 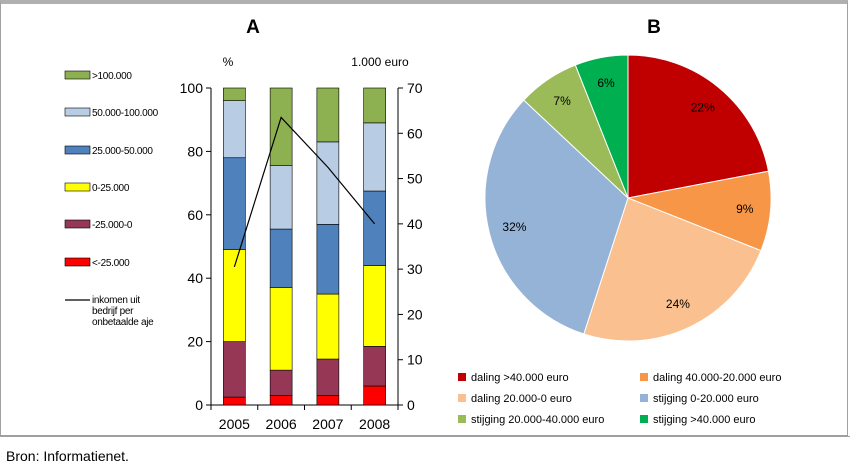 What do you see at coordinates (415, 314) in the screenshot?
I see `right-tick-label: 20` at bounding box center [415, 314].